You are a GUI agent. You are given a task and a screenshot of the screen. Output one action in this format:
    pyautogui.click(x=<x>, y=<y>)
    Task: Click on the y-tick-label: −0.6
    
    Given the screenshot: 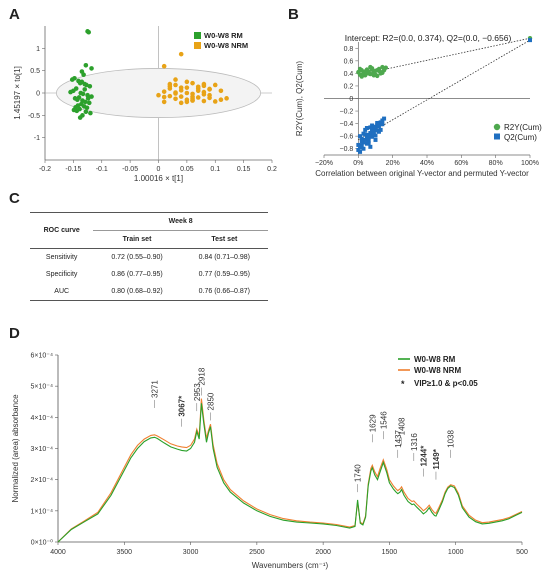 What is the action you would take?
    pyautogui.click(x=347, y=137)
    